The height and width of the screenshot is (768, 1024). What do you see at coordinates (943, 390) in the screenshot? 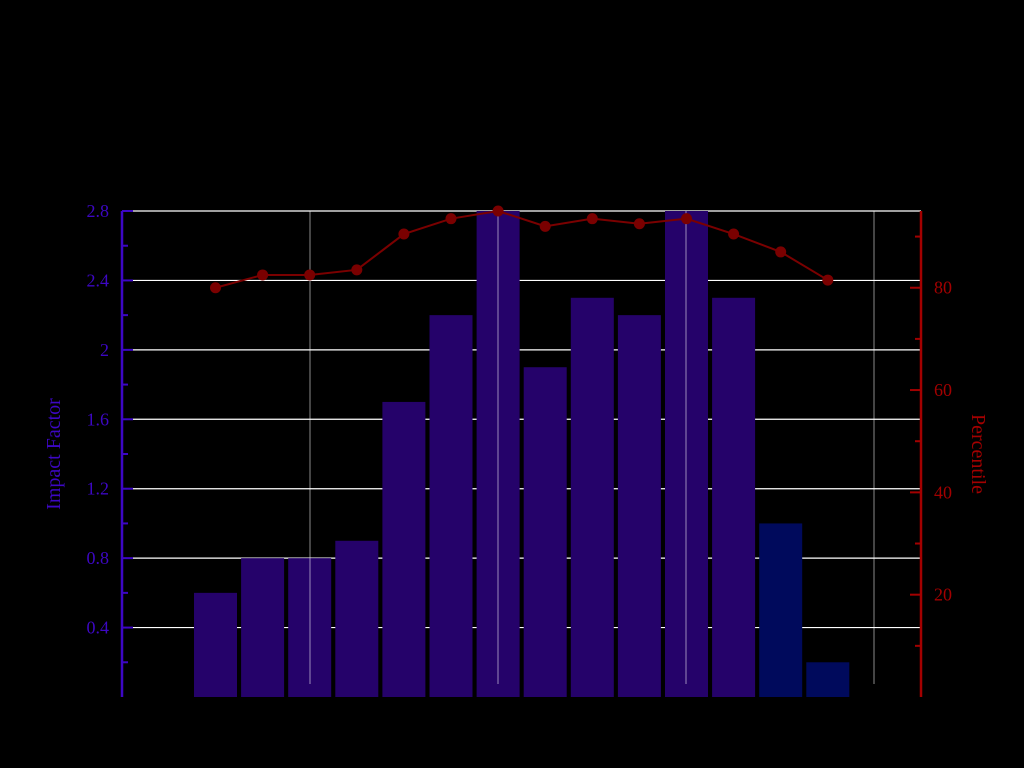
I see `right-tick-label: 60` at bounding box center [943, 390].